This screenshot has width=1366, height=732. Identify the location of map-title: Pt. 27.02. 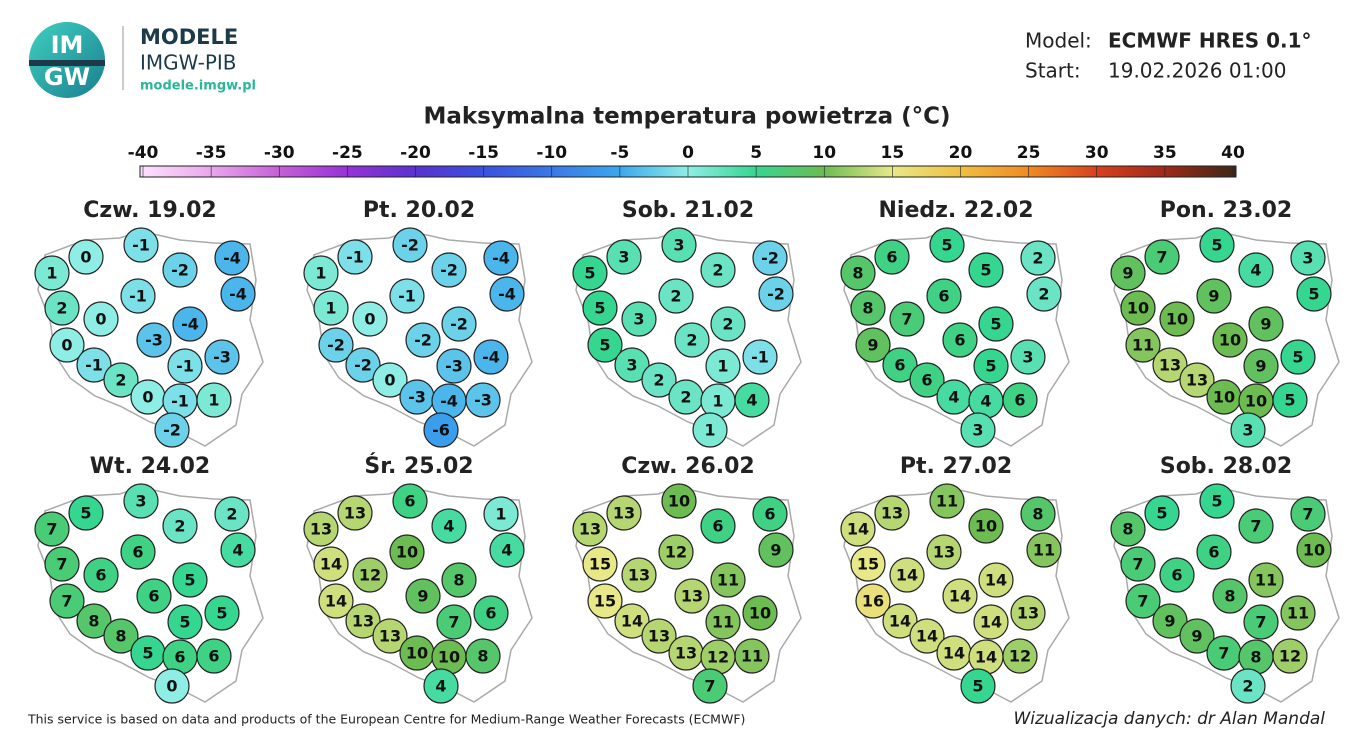
(956, 466).